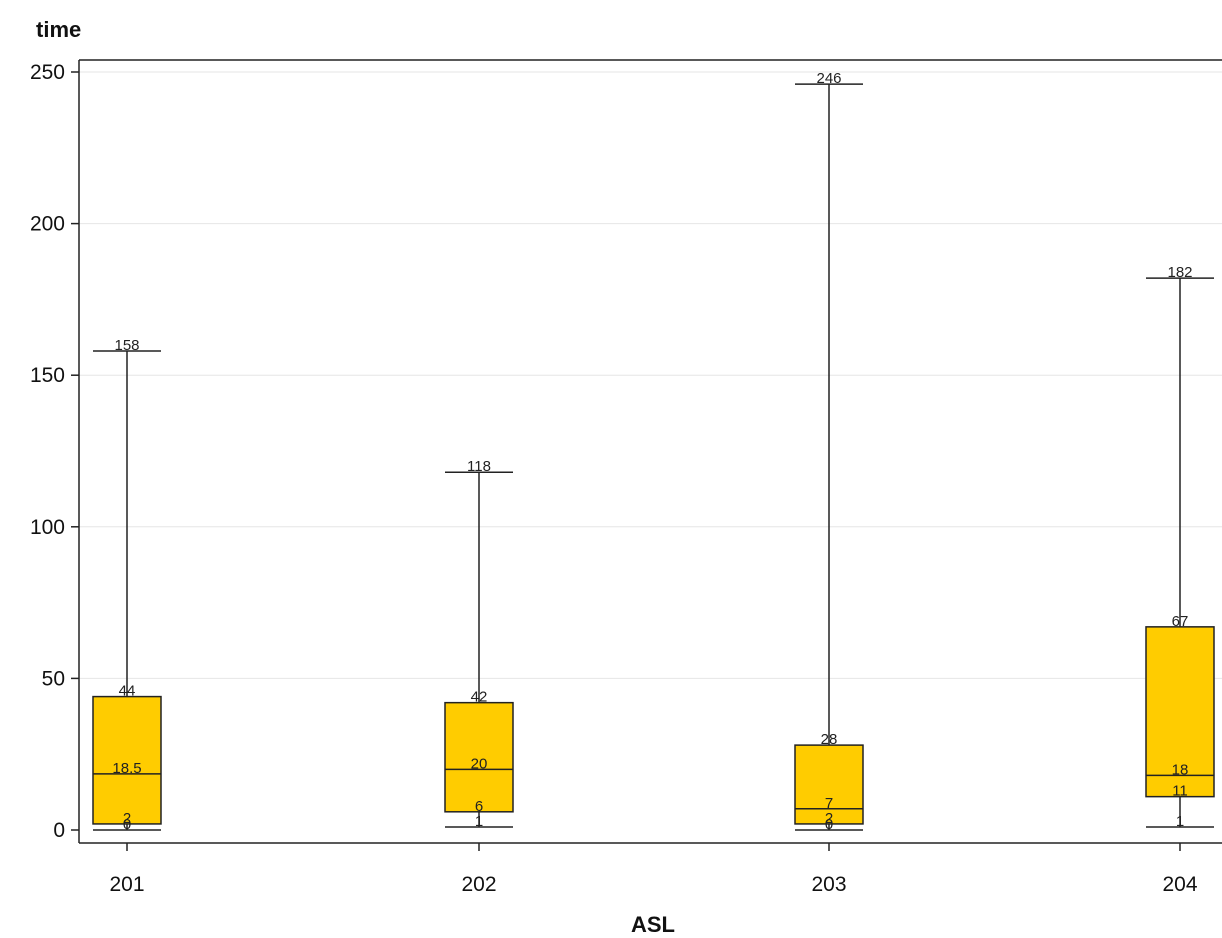 This screenshot has width=1222, height=938. What do you see at coordinates (47, 224) in the screenshot?
I see `y-tick-label: 200` at bounding box center [47, 224].